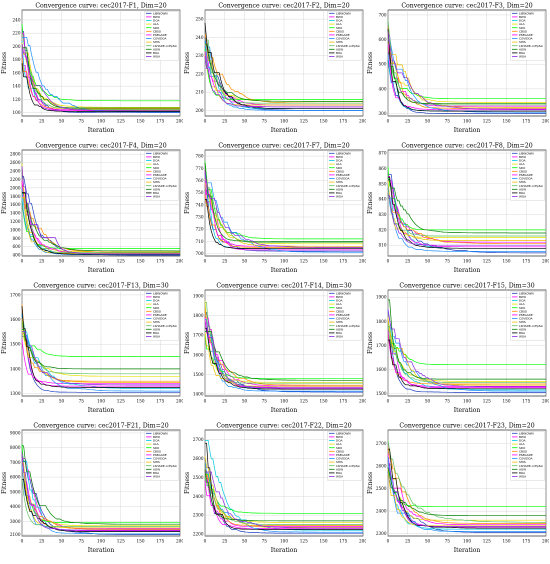 The image size is (550, 564). What do you see at coordinates (487, 541) in the screenshot?
I see `x-tick-label: 125` at bounding box center [487, 541].